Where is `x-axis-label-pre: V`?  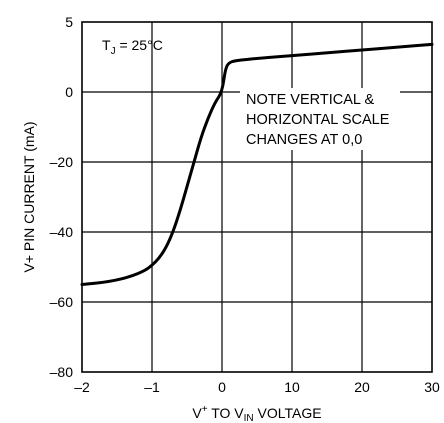 x-axis-label-pre: V is located at coordinates (197, 413).